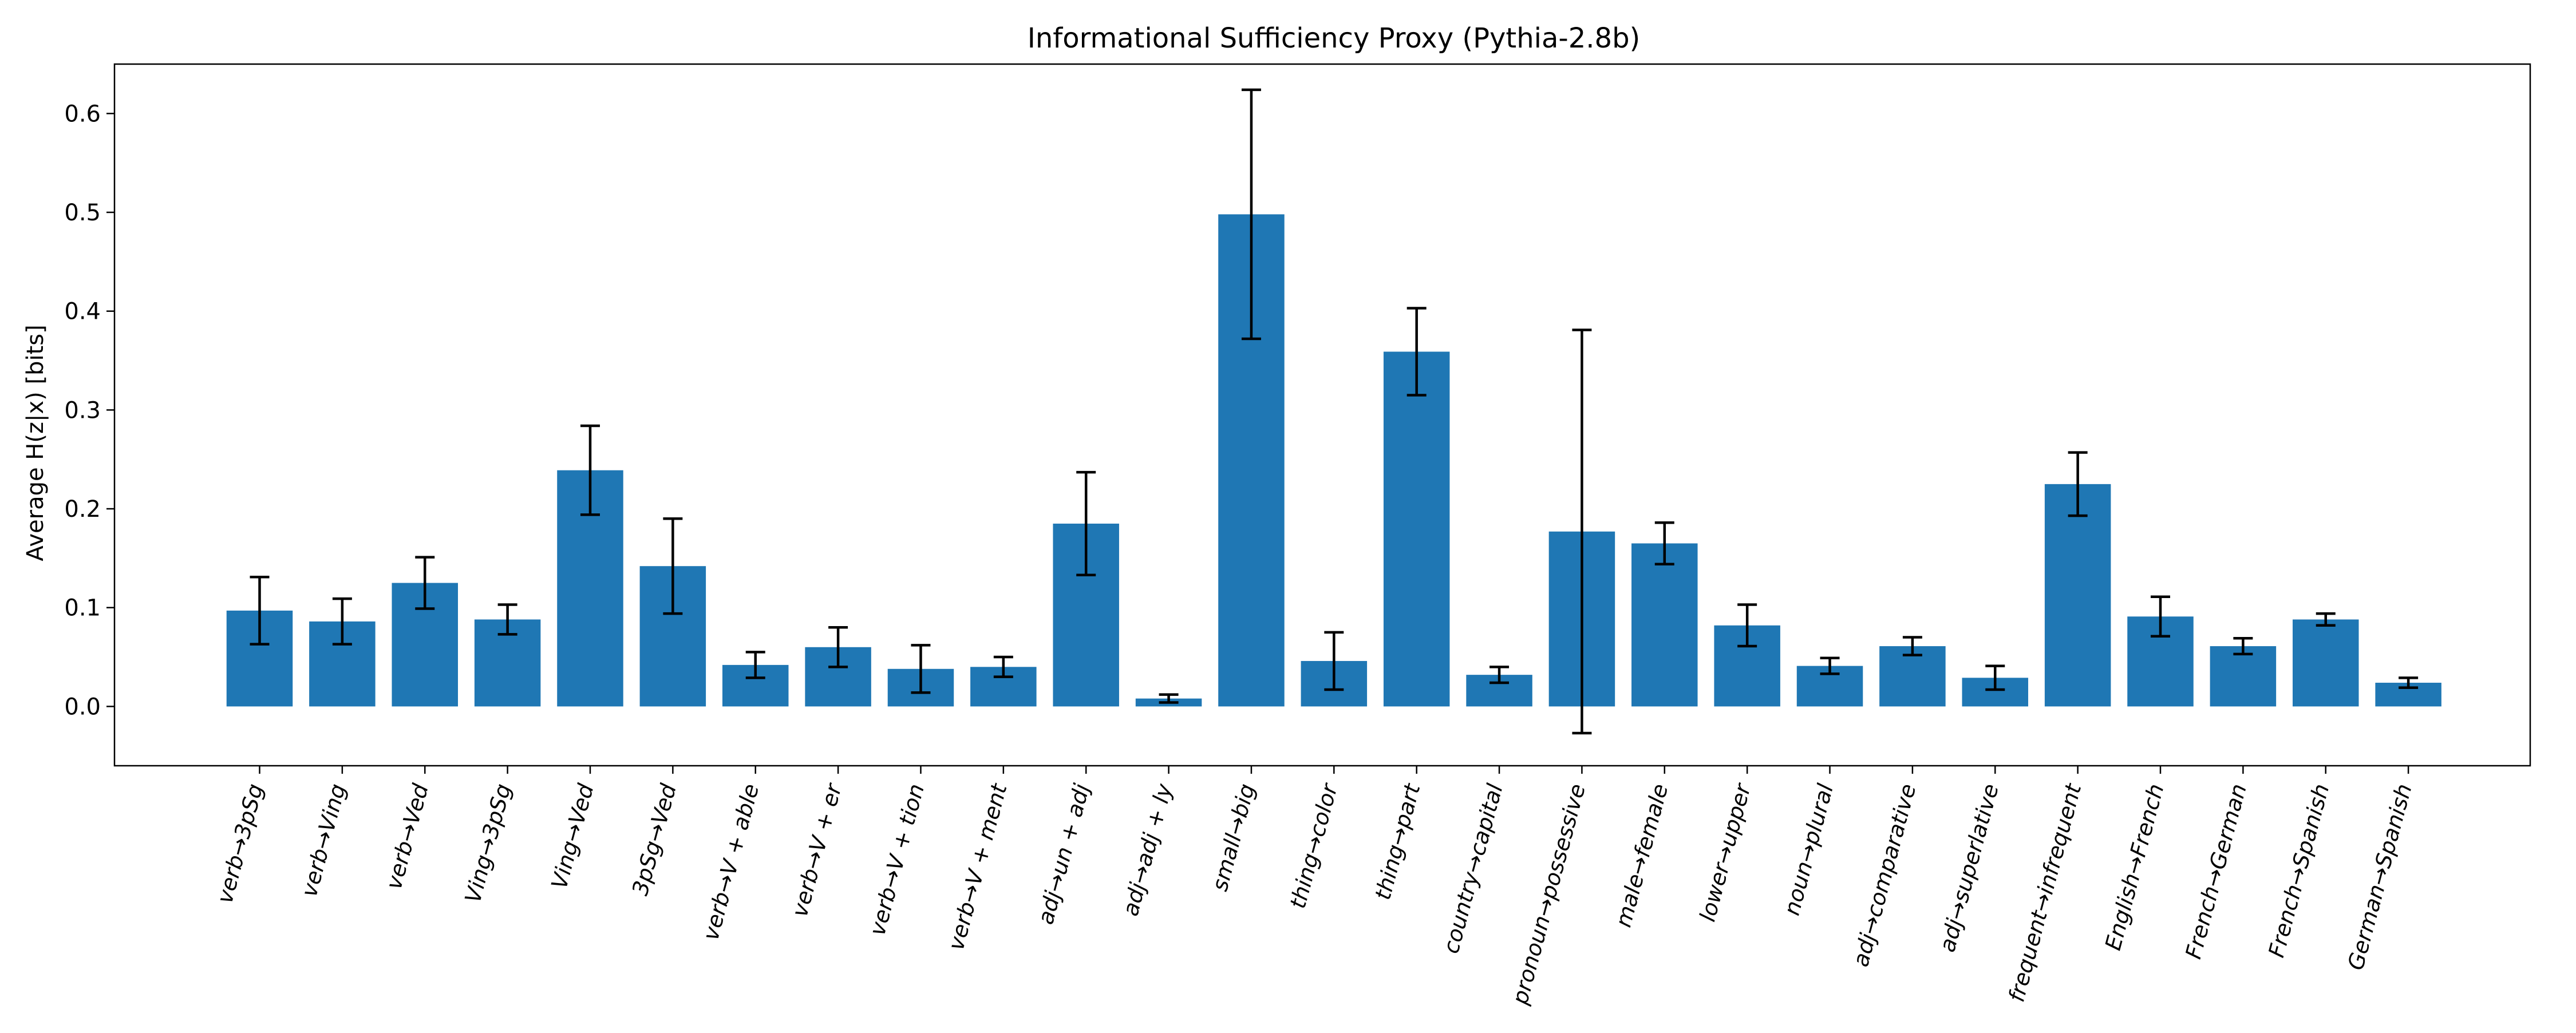  Describe the element at coordinates (35, 442) in the screenshot. I see `y-axis-label: Average H(z|x) [bits]` at that location.